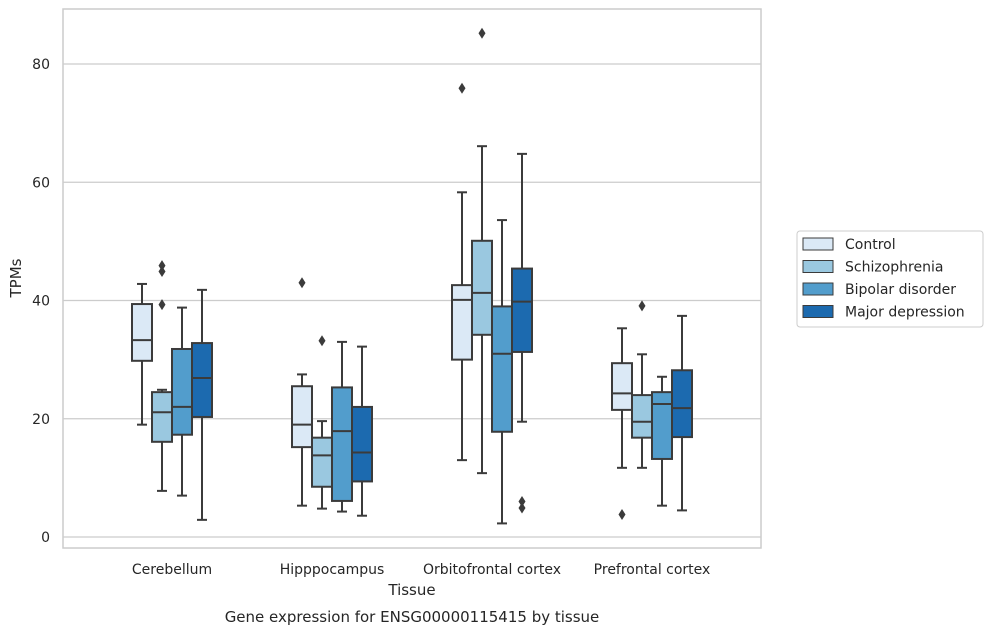 This screenshot has height=634, width=993. What do you see at coordinates (411, 590) in the screenshot?
I see `x-axis-title: Tissue` at bounding box center [411, 590].